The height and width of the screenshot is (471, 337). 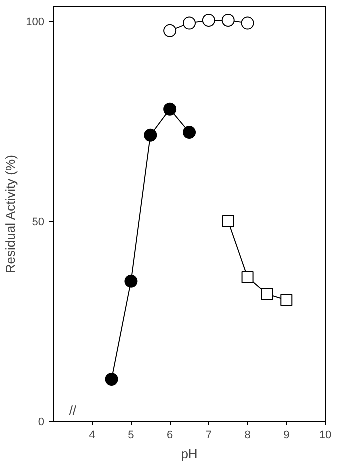 What do you see at coordinates (35, 22) in the screenshot?
I see `y-tick-label: 100` at bounding box center [35, 22].